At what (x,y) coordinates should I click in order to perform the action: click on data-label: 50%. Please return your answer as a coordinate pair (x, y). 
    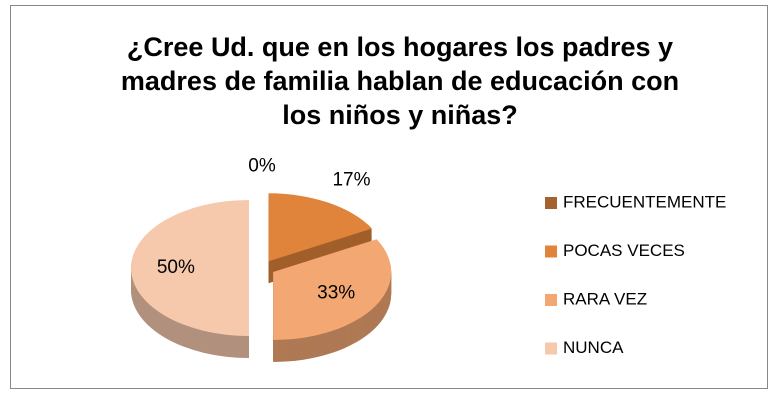
    Looking at the image, I should click on (176, 267).